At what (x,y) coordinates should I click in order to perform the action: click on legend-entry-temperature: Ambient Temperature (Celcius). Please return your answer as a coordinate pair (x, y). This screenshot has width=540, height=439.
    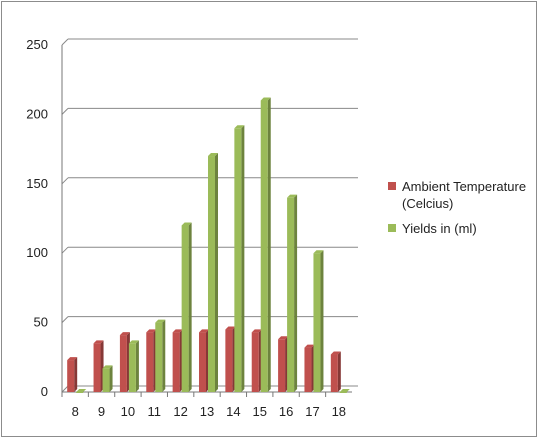
    Looking at the image, I should click on (463, 195).